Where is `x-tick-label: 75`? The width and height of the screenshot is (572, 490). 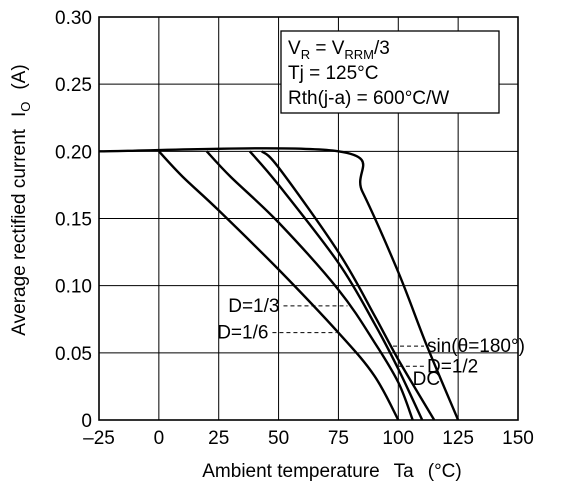 x-tick-label: 75 is located at coordinates (338, 438).